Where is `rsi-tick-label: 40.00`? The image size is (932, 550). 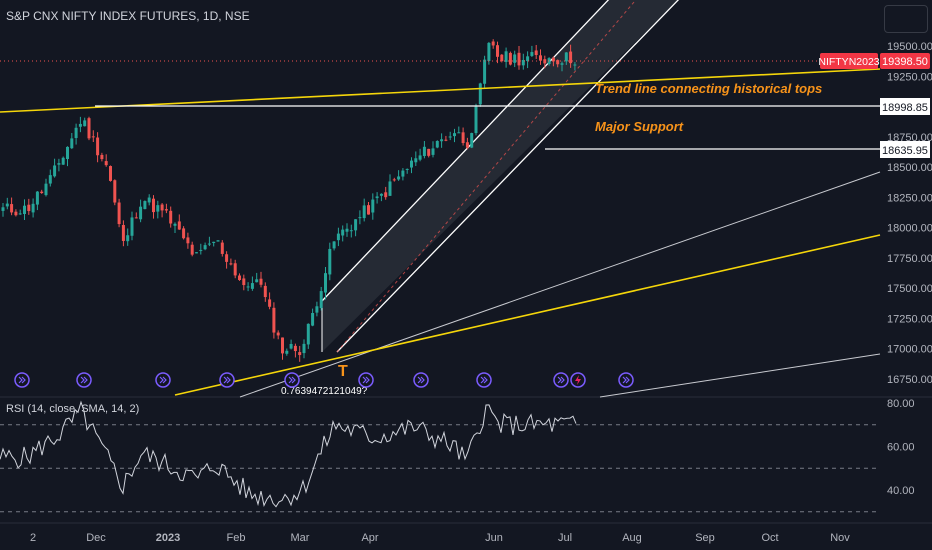 rsi-tick-label: 40.00 is located at coordinates (901, 491).